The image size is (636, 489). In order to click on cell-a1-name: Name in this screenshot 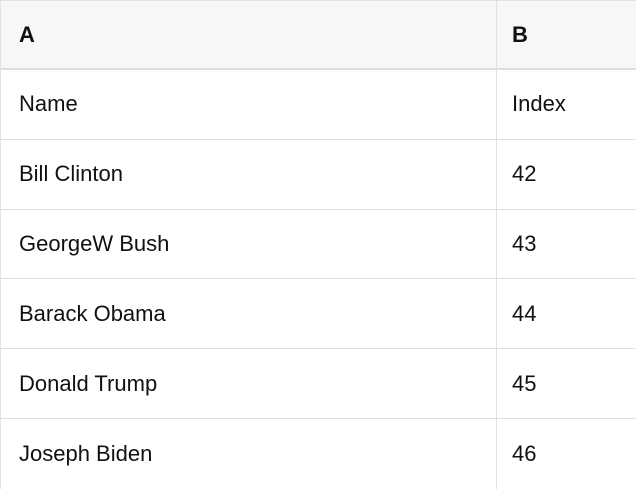, I will do `click(249, 104)`.